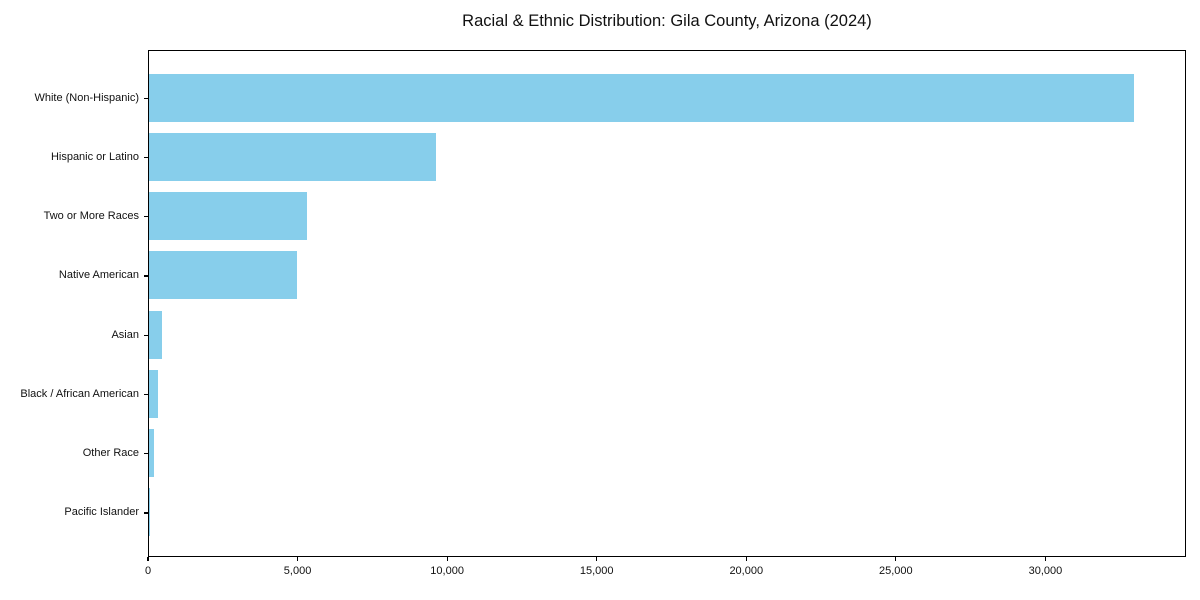 This screenshot has width=1200, height=600. Describe the element at coordinates (94, 156) in the screenshot. I see `category-label: Hispanic or Latino` at that location.